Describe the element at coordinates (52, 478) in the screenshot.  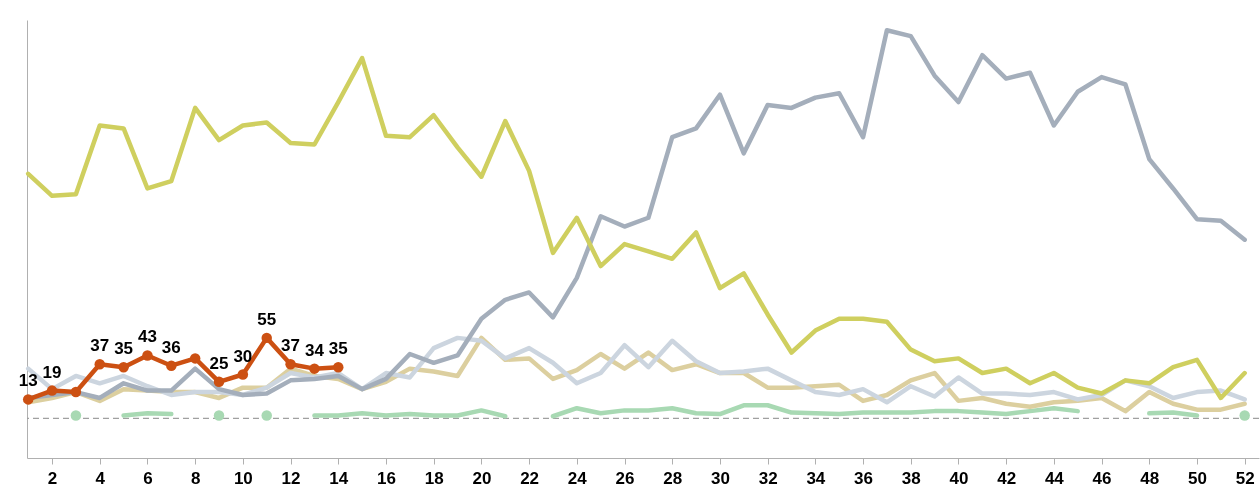
I see `x-tick-label: 2` at that location.